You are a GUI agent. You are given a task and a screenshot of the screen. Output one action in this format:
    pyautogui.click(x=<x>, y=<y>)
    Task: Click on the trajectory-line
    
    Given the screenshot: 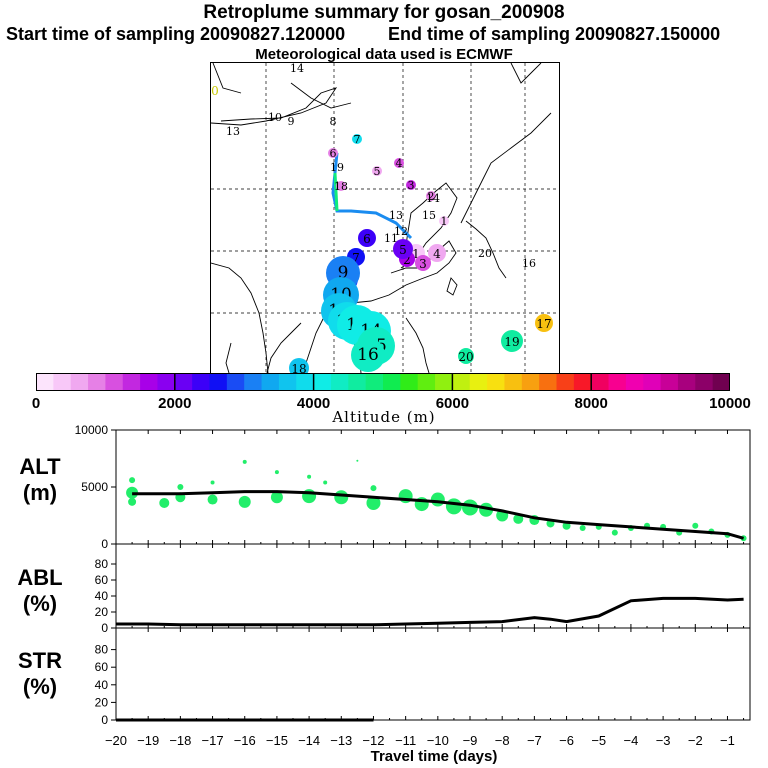 What is the action you would take?
    pyautogui.click(x=336, y=192)
    